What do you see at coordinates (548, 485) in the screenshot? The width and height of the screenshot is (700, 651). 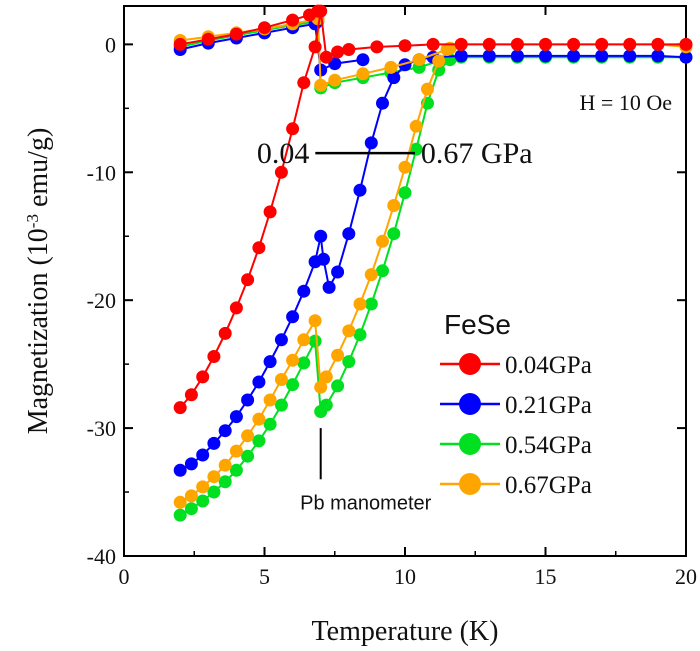 I see `legend-label: 0.67GPa` at bounding box center [548, 485].